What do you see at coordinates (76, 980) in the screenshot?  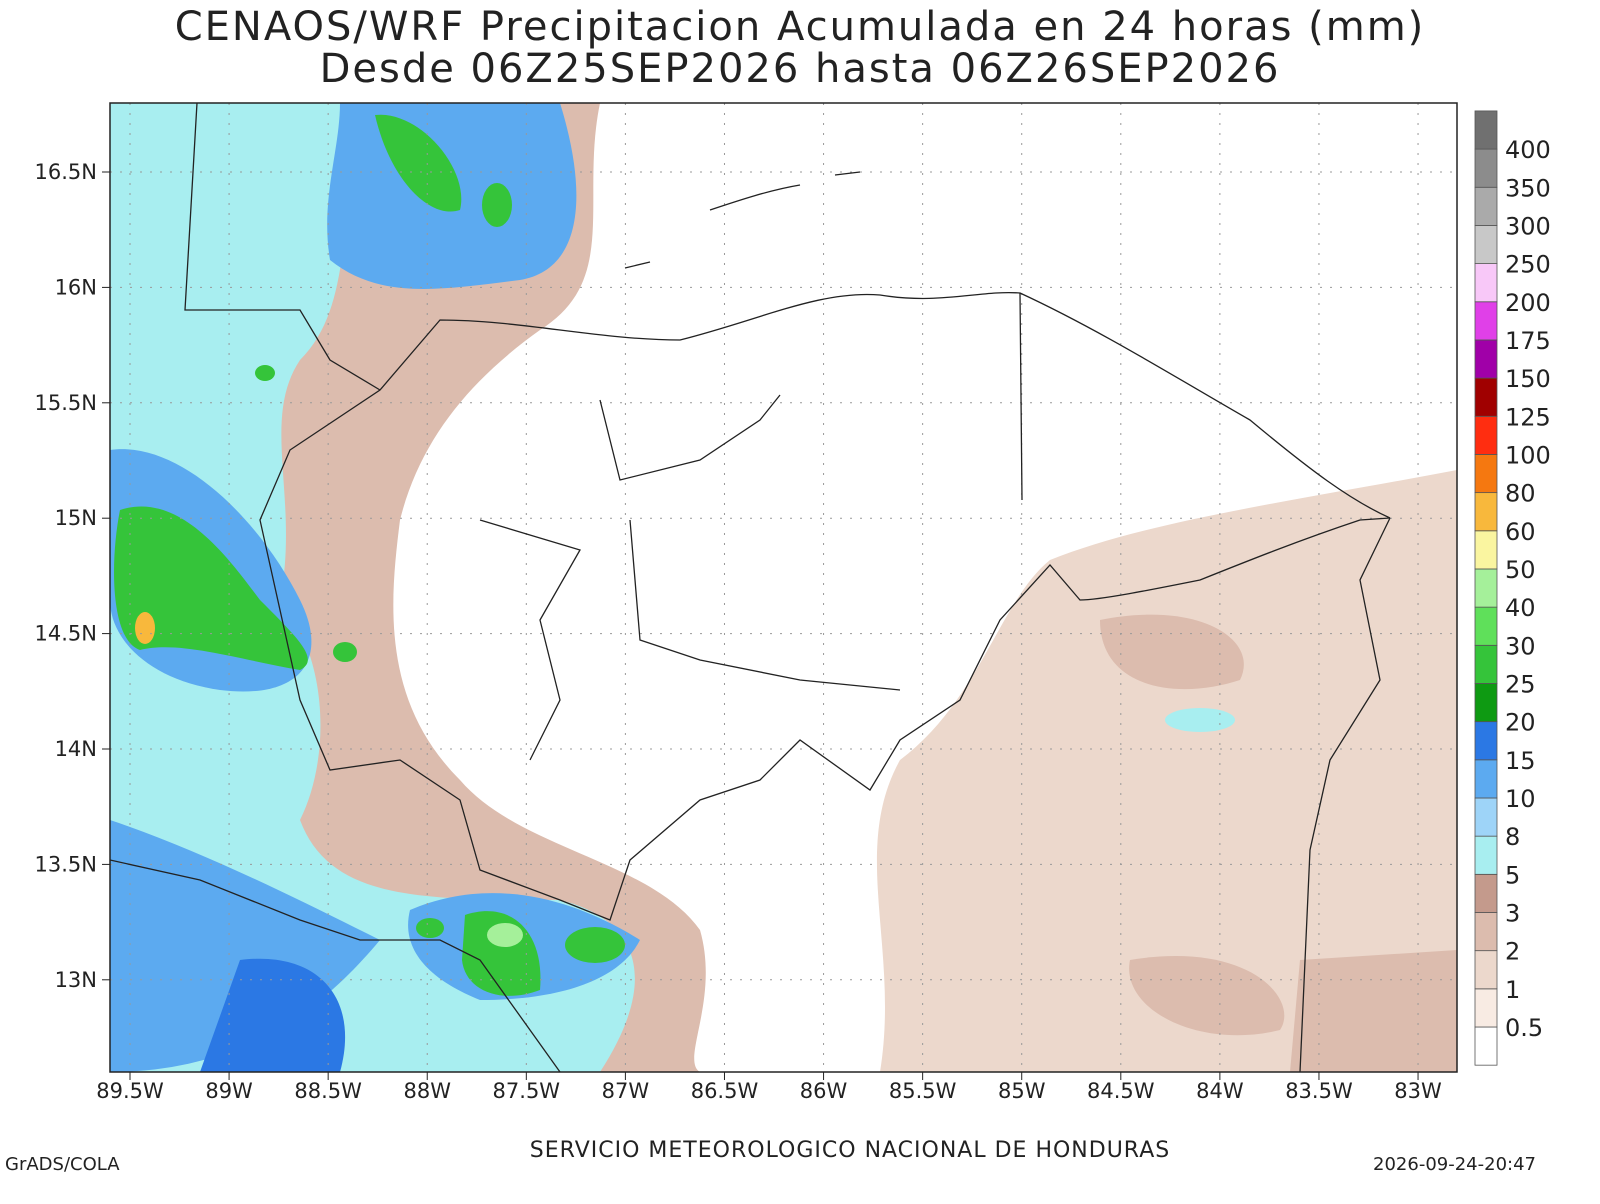 I see `lat-label: 13N` at bounding box center [76, 980].